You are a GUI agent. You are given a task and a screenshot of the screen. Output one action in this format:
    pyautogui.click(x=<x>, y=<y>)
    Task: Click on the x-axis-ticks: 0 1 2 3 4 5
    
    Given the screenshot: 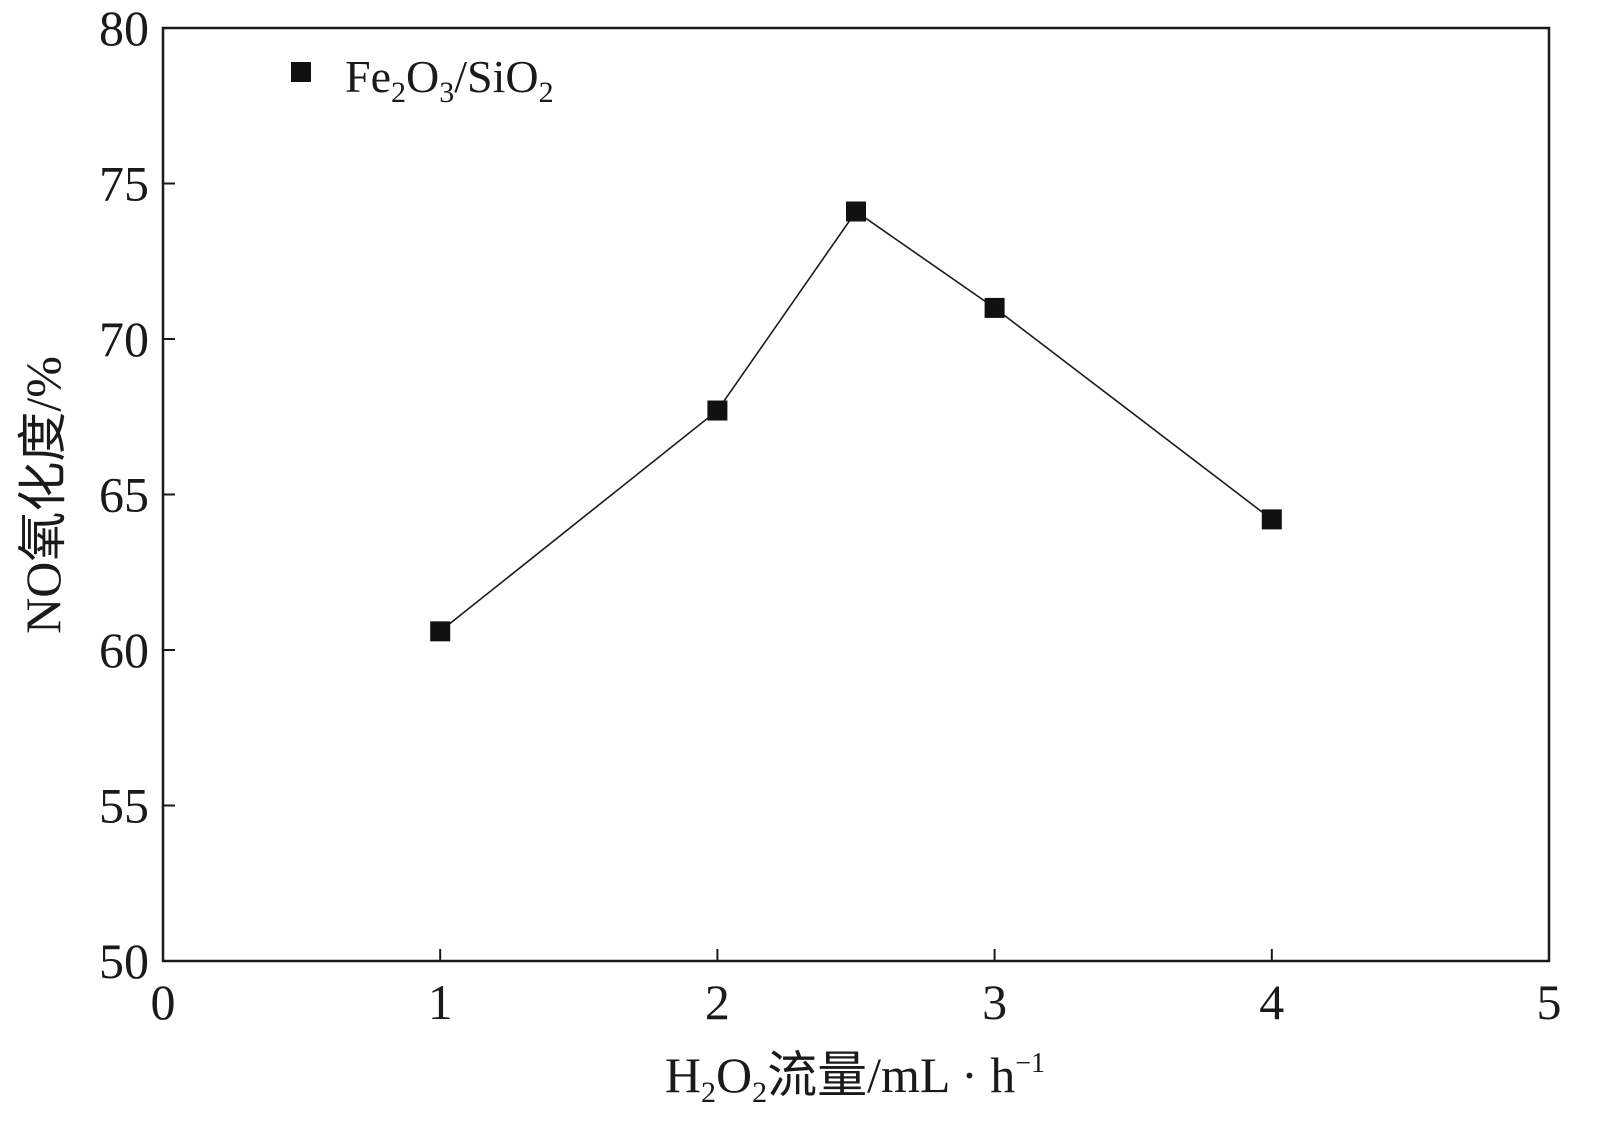 What is the action you would take?
    pyautogui.click(x=856, y=989)
    